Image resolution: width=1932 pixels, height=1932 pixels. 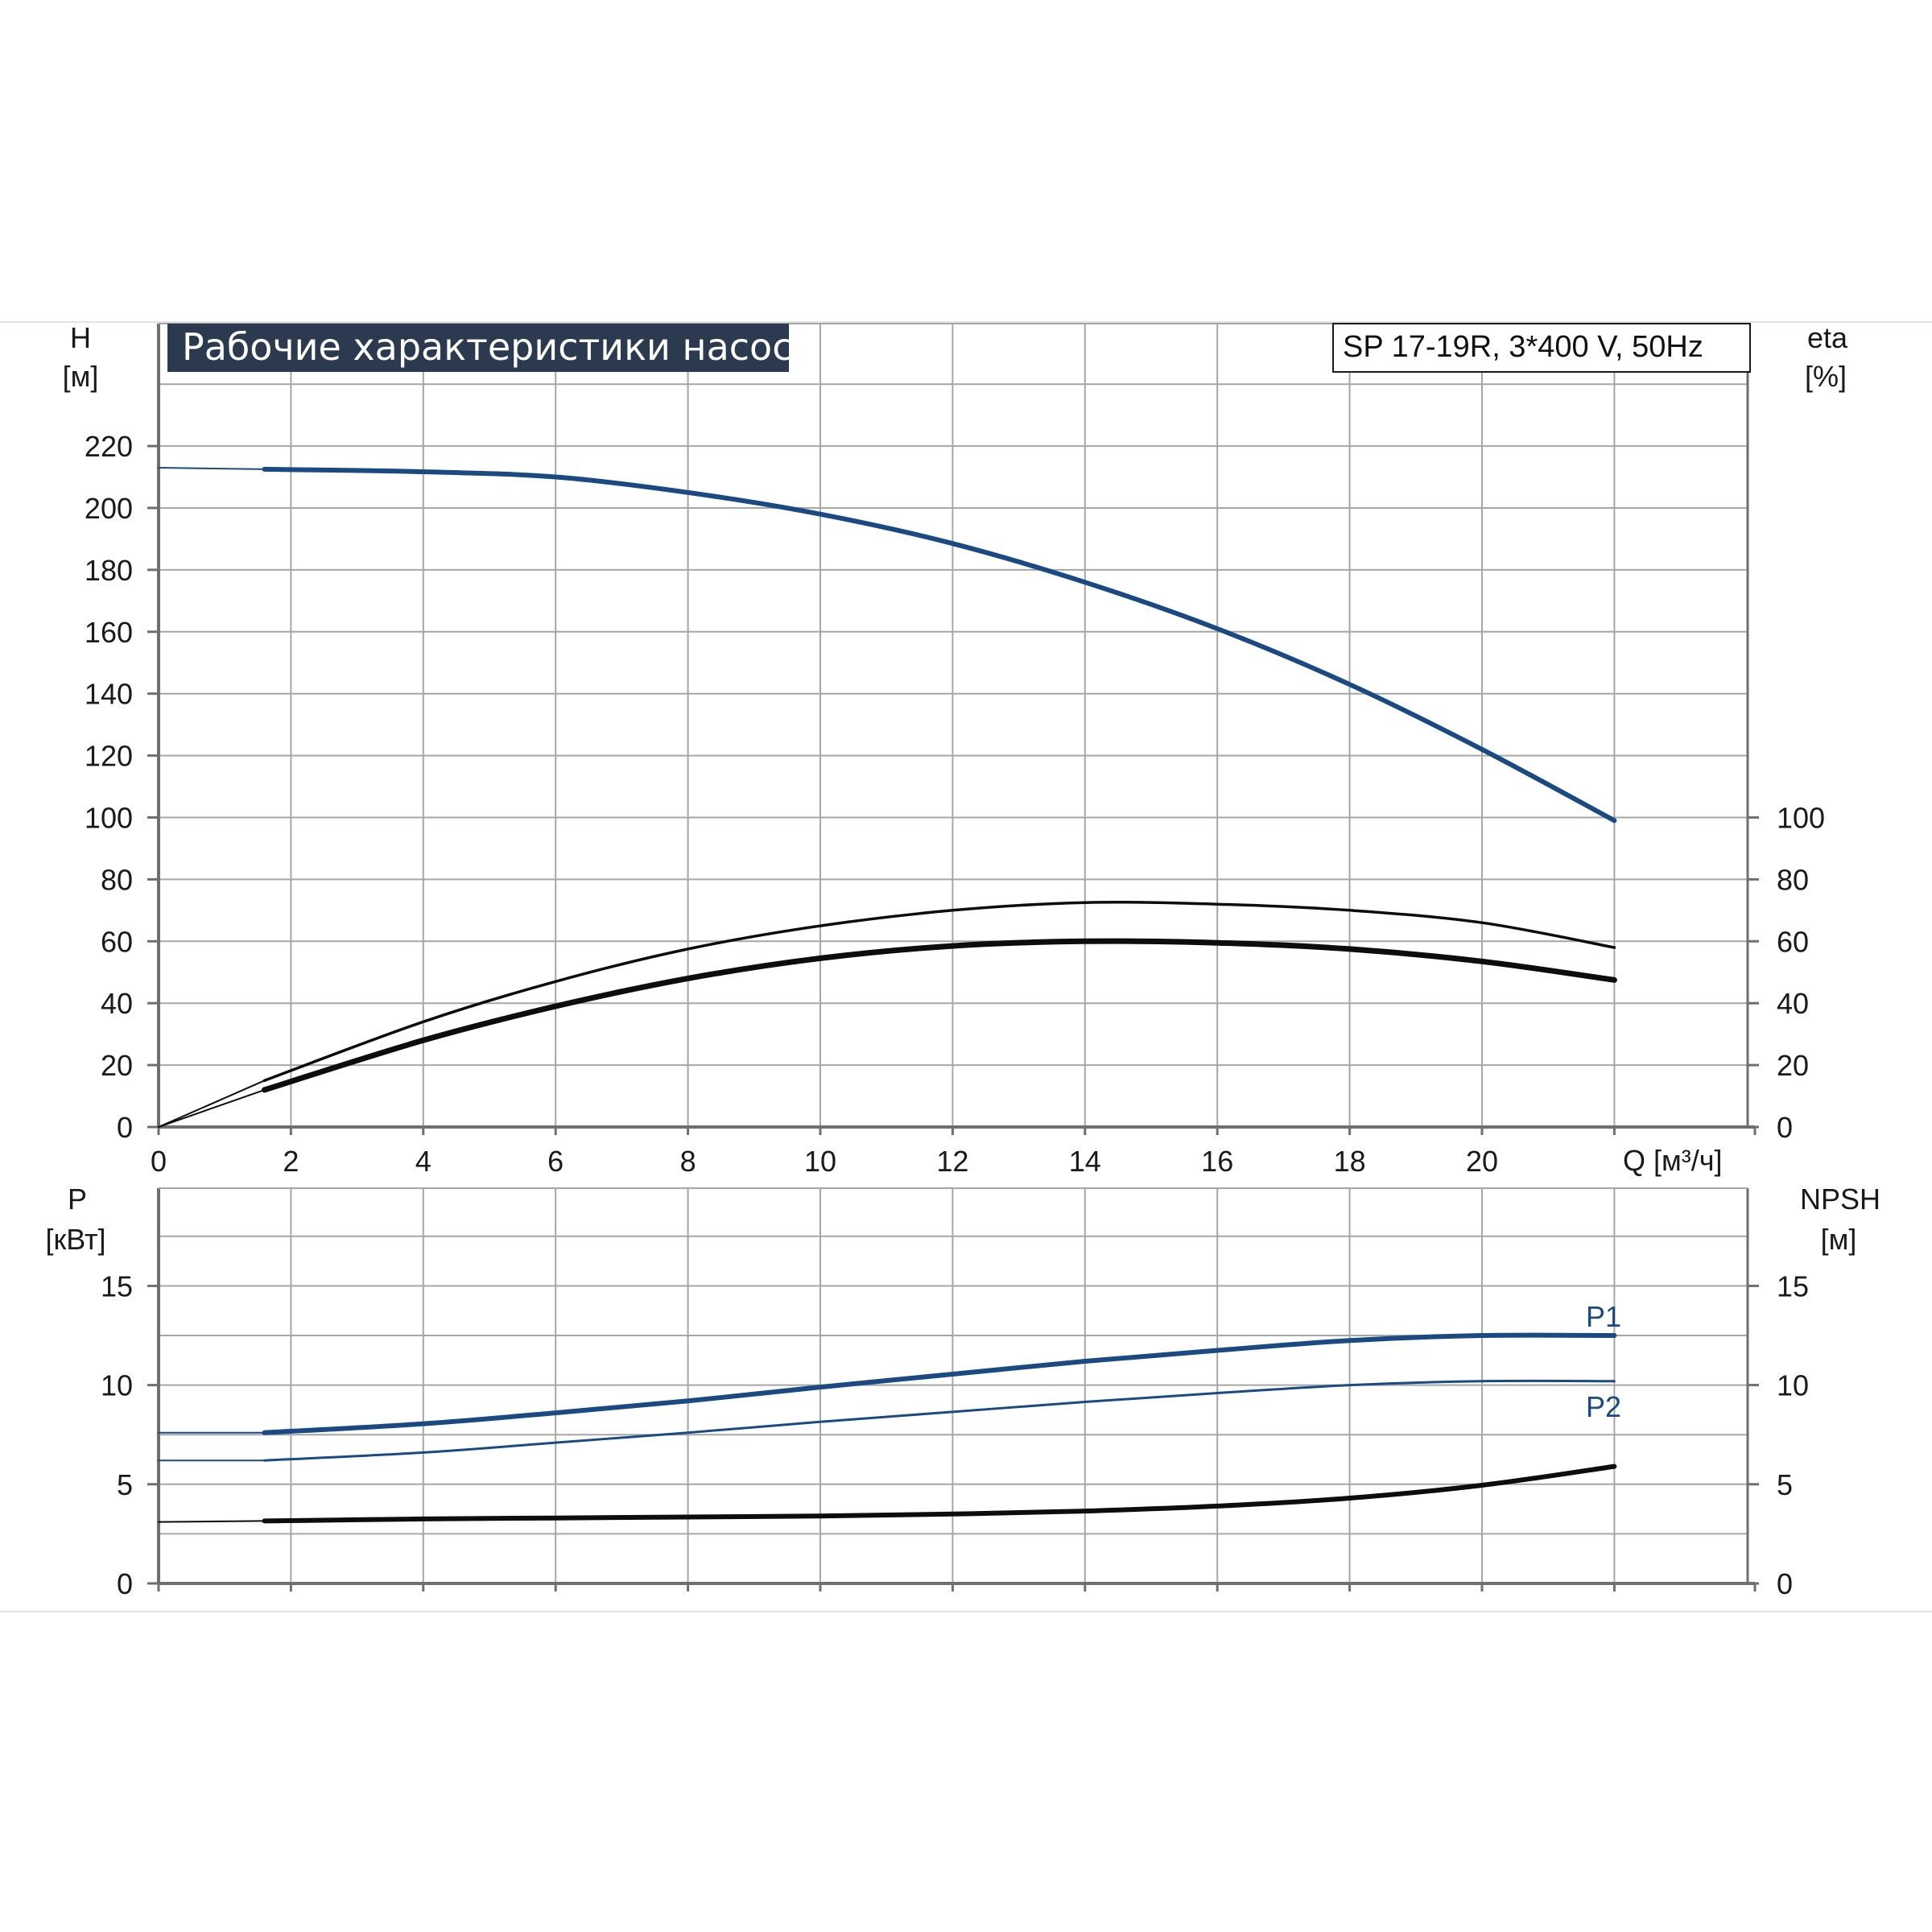 What do you see at coordinates (1523, 347) in the screenshot?
I see `model-label: SP 17-19R, 3*400 V, 50Hz` at bounding box center [1523, 347].